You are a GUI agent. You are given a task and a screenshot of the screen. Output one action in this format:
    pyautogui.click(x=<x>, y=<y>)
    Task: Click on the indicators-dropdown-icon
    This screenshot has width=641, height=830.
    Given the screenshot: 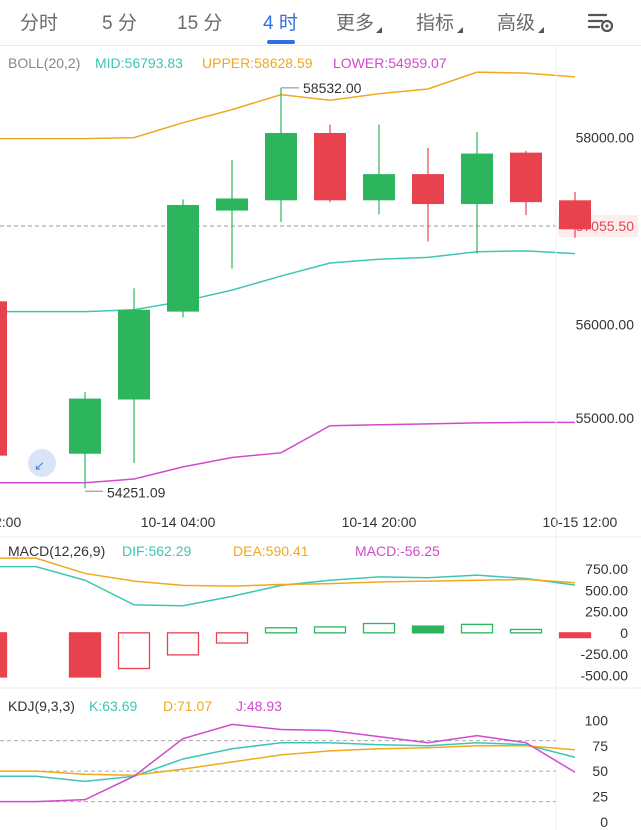 What is the action you would take?
    pyautogui.click(x=460, y=30)
    